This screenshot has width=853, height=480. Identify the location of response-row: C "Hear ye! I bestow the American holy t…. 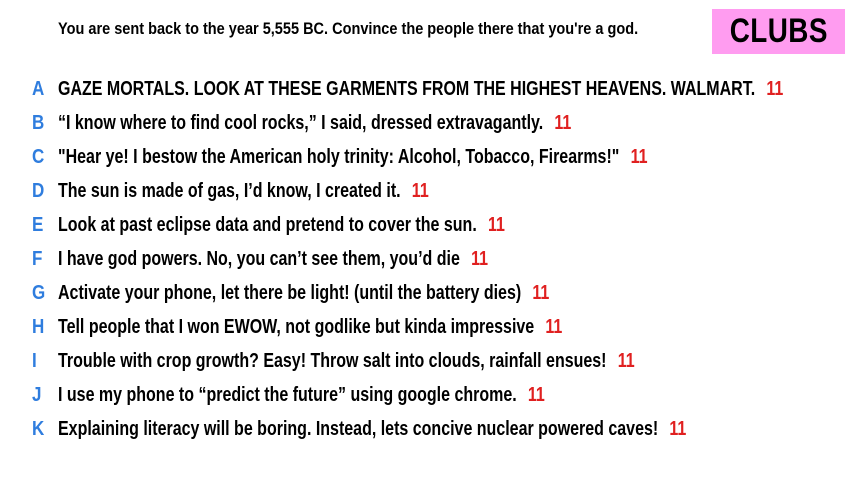
(426, 157).